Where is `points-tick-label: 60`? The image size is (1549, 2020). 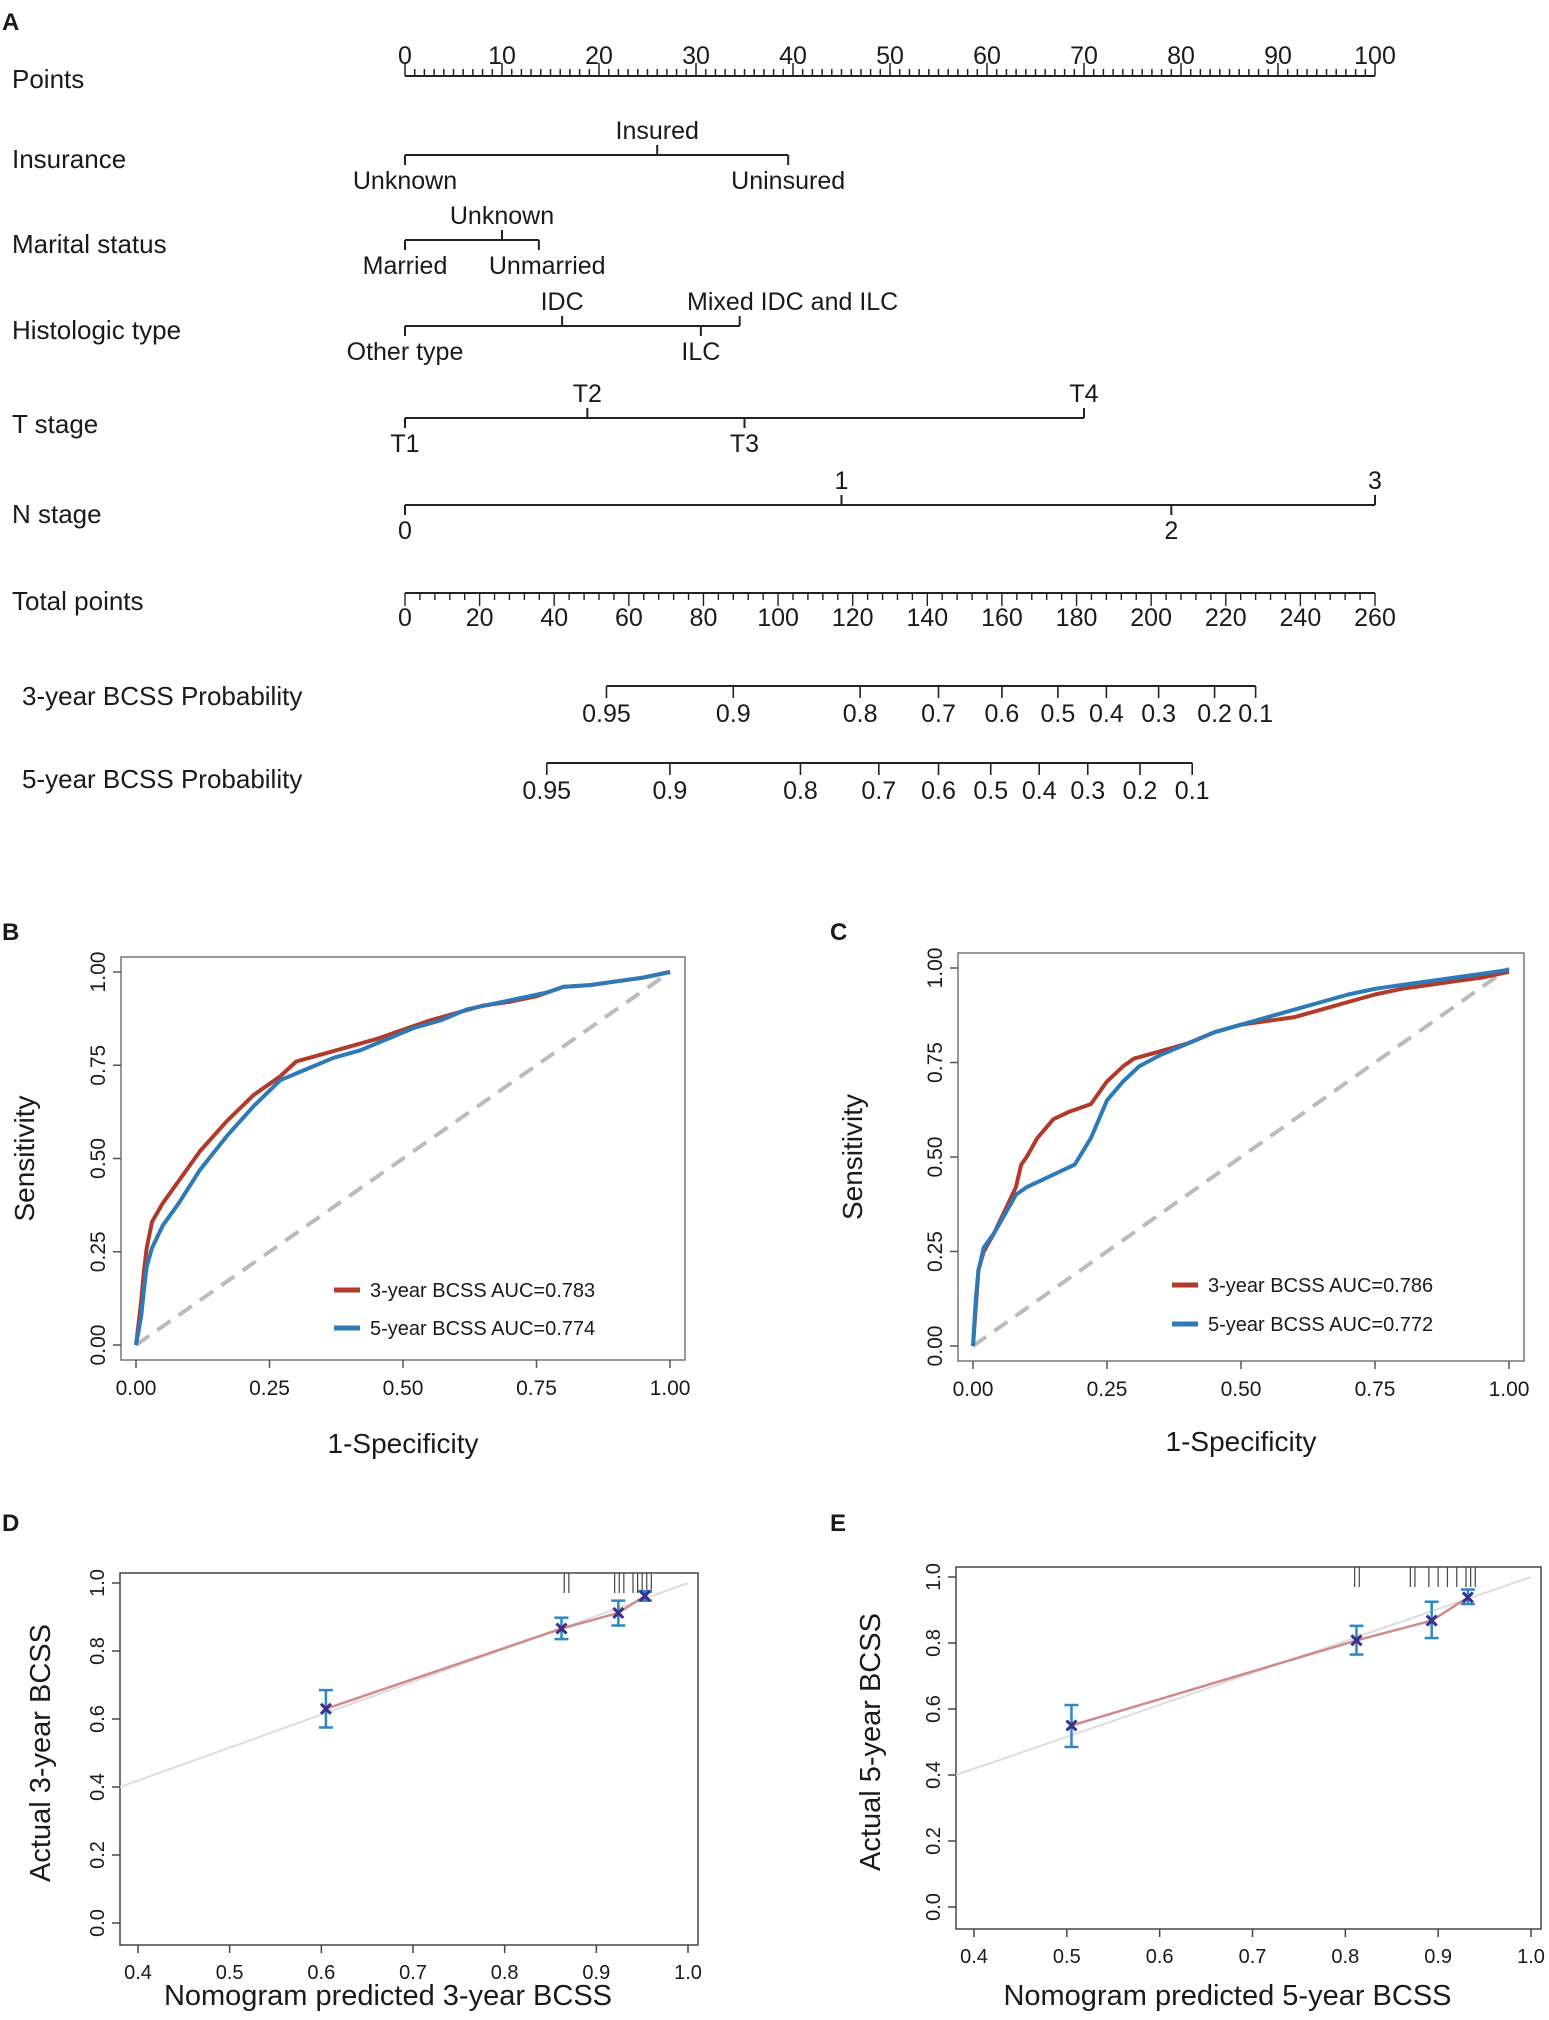 points-tick-label: 60 is located at coordinates (987, 56).